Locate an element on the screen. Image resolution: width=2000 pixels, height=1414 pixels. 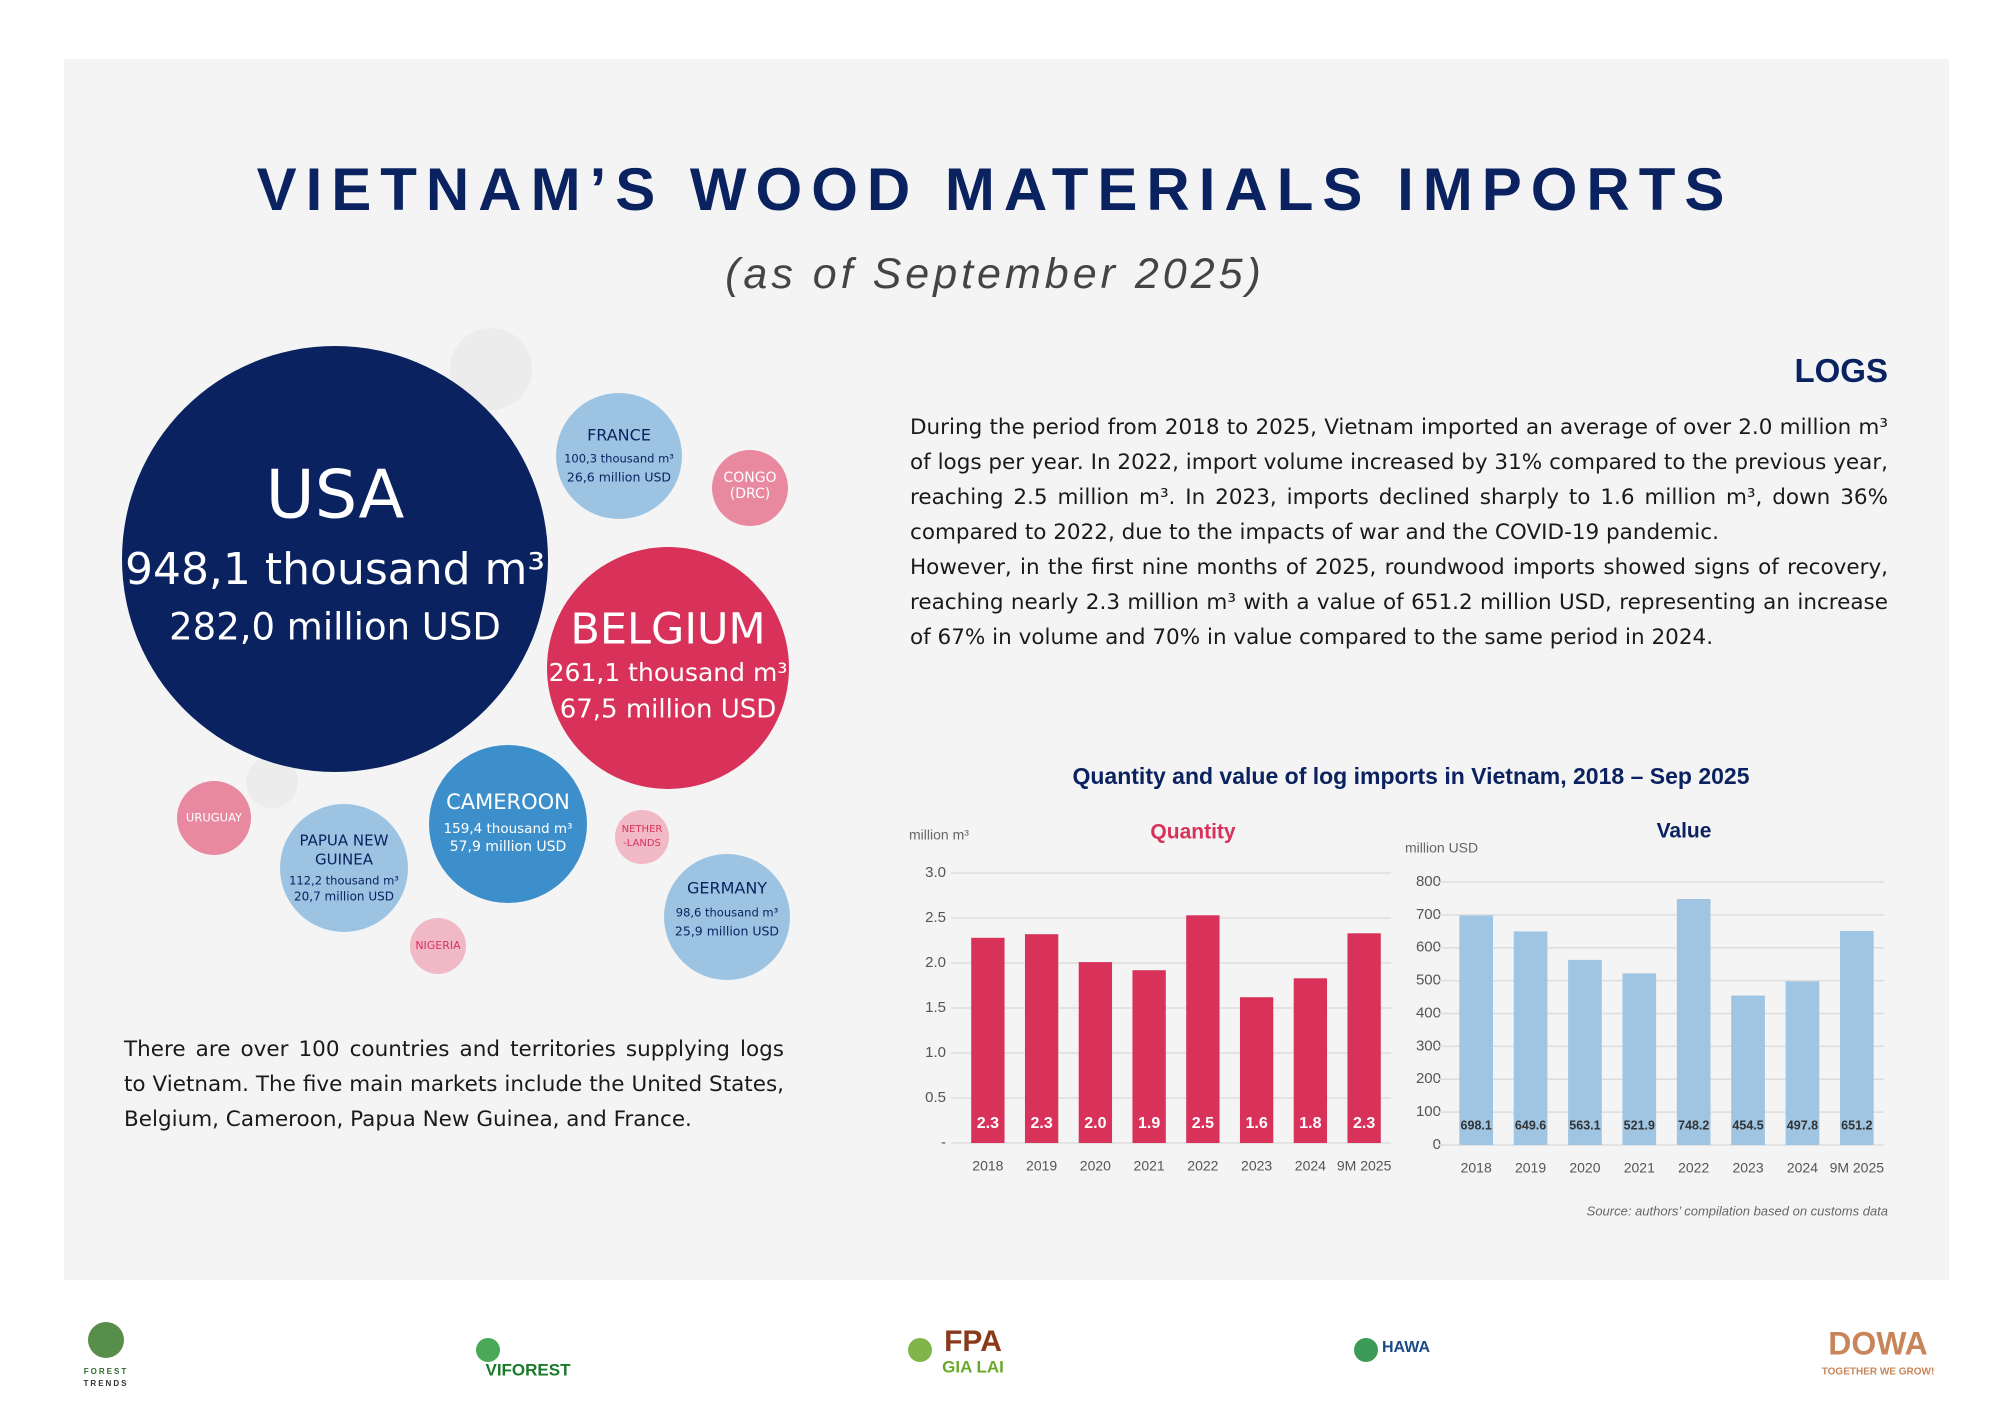
x-tick-label: 2019 is located at coordinates (1530, 1168).